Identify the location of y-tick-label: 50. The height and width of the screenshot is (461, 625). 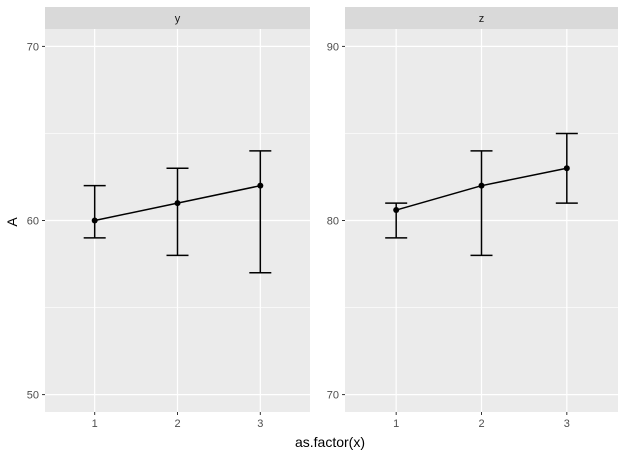
(33, 396).